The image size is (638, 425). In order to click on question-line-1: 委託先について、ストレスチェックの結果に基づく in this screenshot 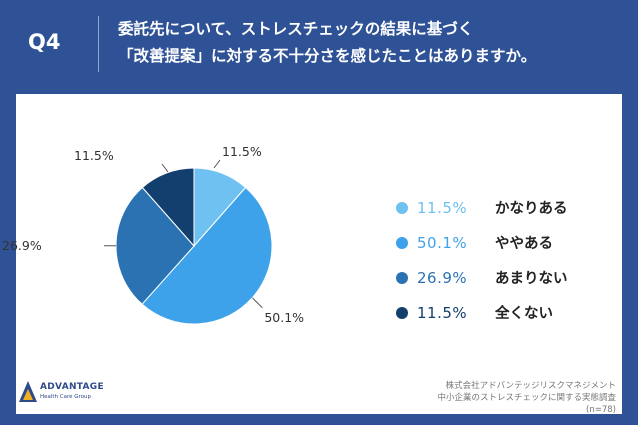, I will do `click(296, 29)`.